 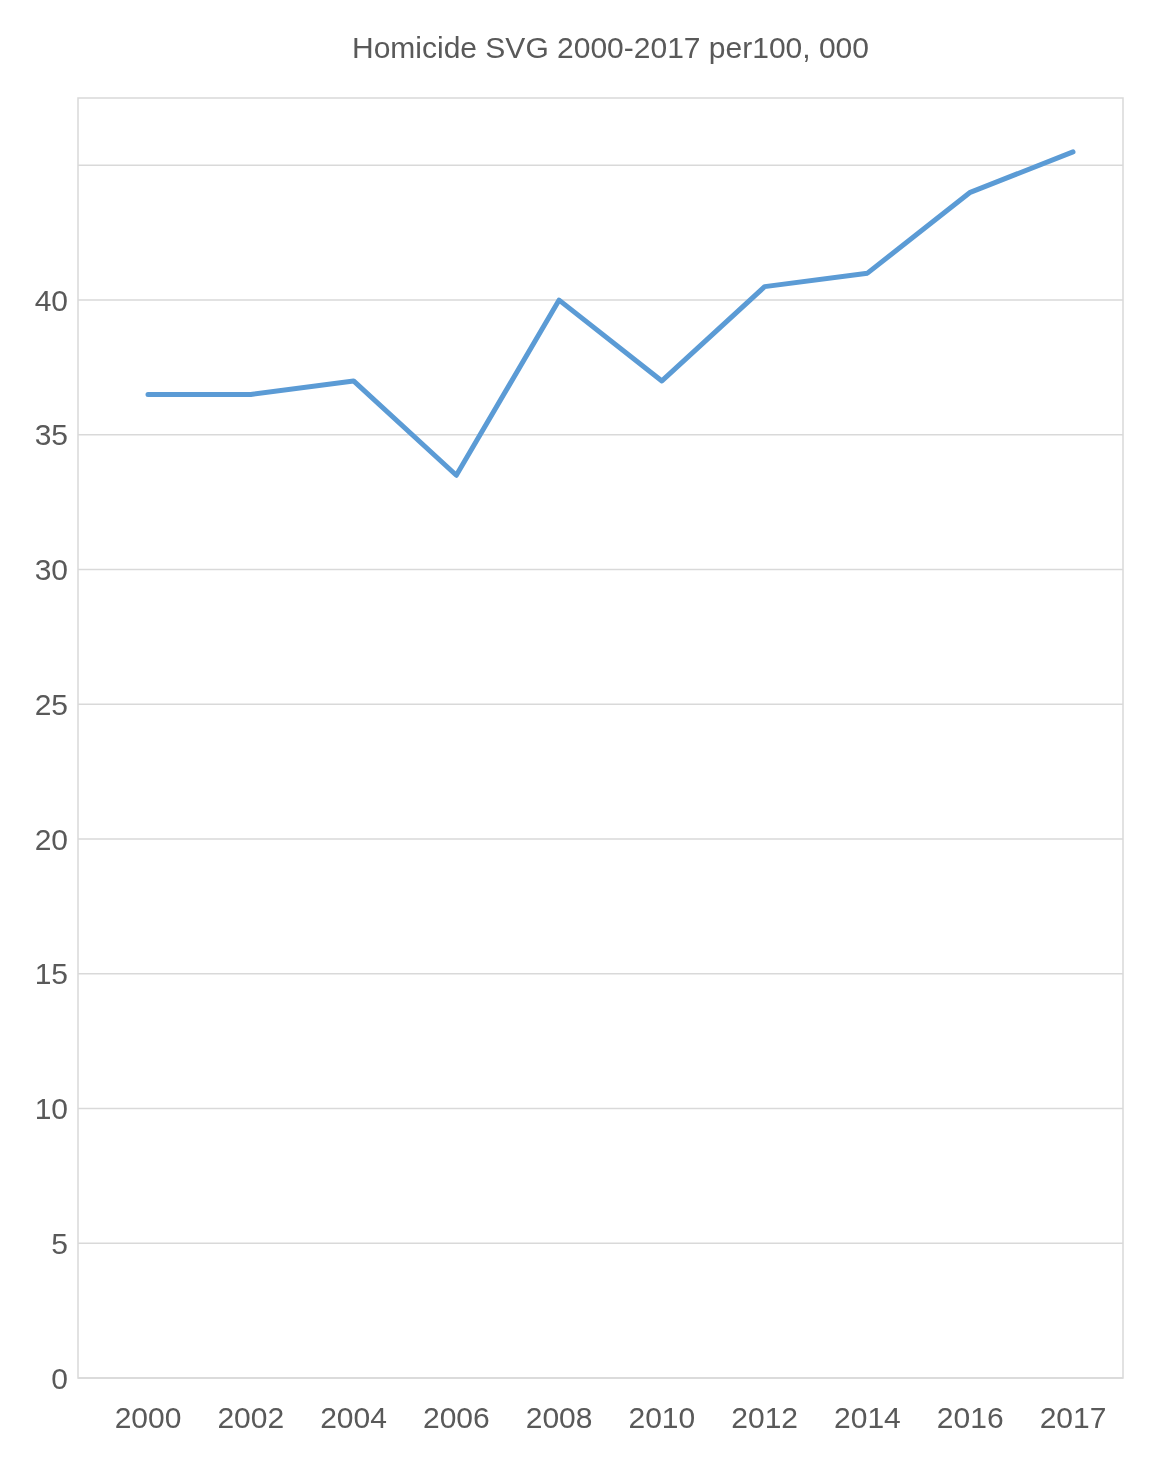 What do you see at coordinates (867, 1417) in the screenshot?
I see `x-tick-label: 2014` at bounding box center [867, 1417].